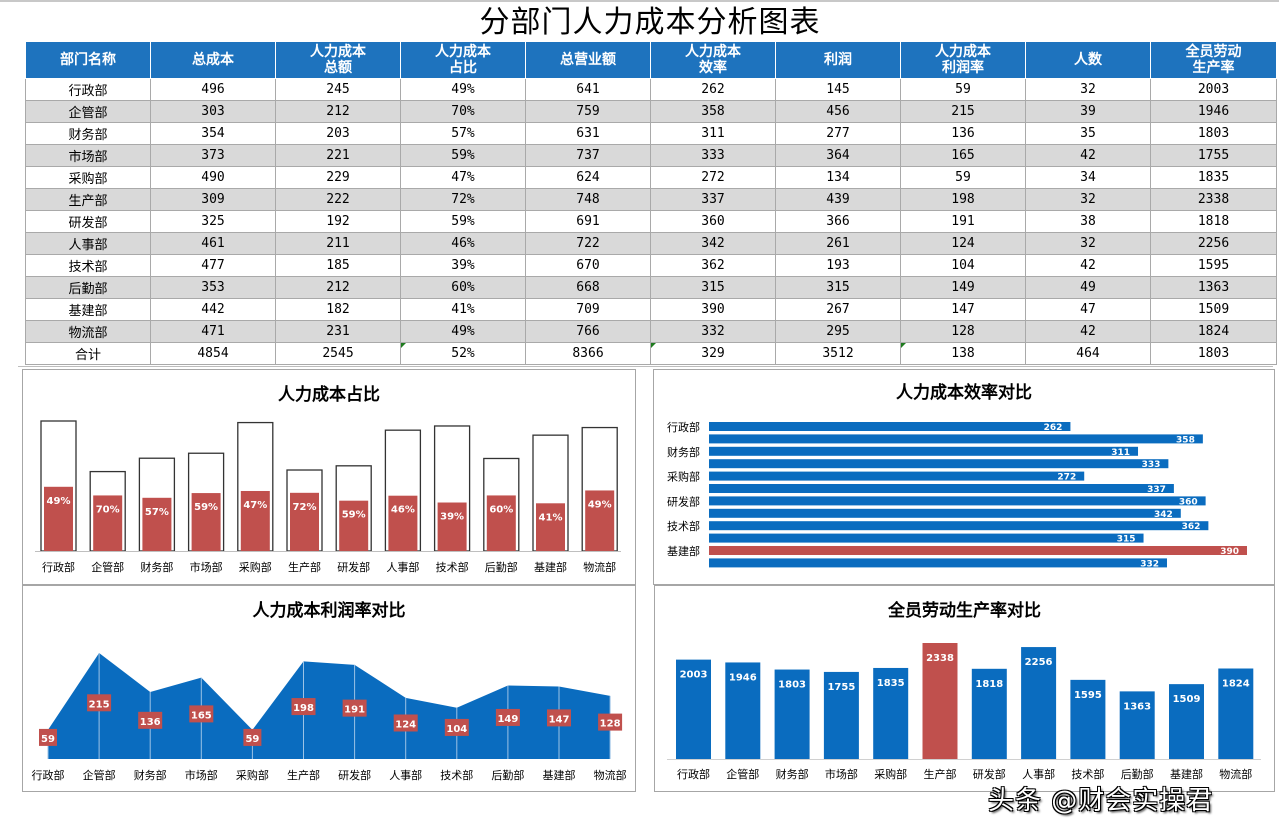 The height and width of the screenshot is (840, 1279). Describe the element at coordinates (963, 331) in the screenshot. I see `value-cell: 128` at that location.